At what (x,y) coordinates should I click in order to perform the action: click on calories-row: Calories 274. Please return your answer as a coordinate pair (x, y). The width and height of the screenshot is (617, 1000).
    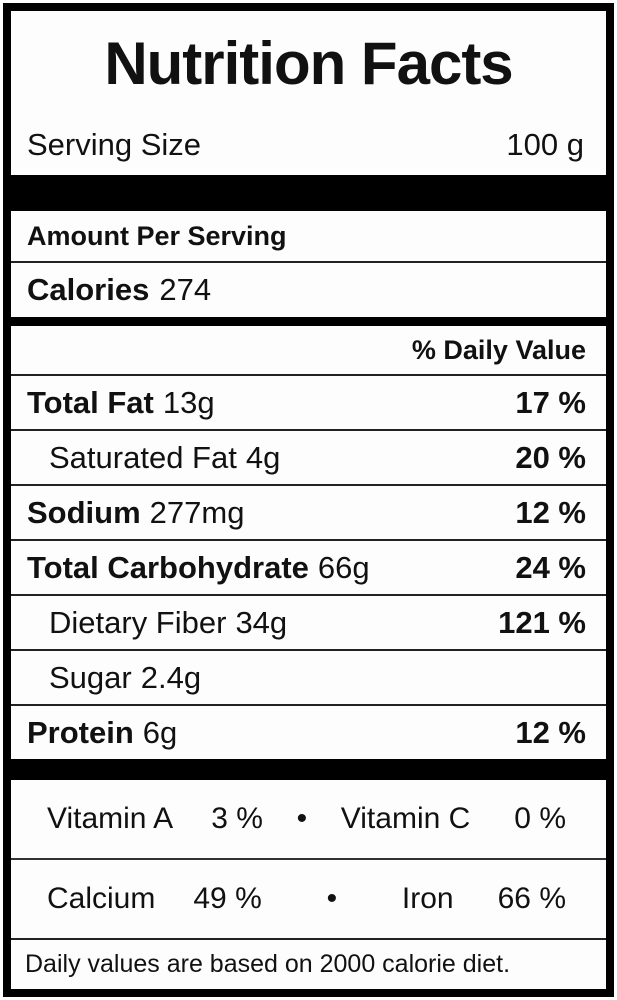
    Looking at the image, I should click on (308, 289).